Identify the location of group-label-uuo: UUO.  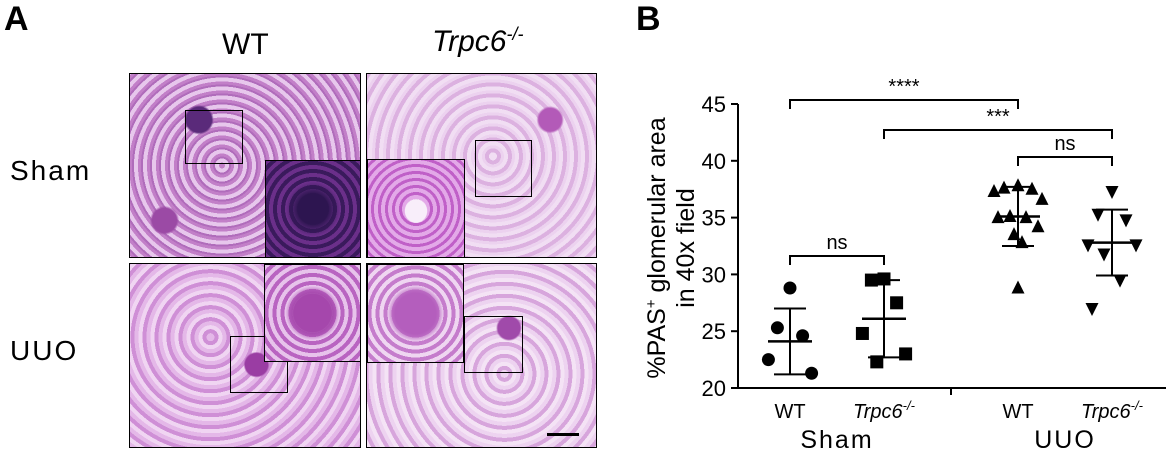
(1065, 440).